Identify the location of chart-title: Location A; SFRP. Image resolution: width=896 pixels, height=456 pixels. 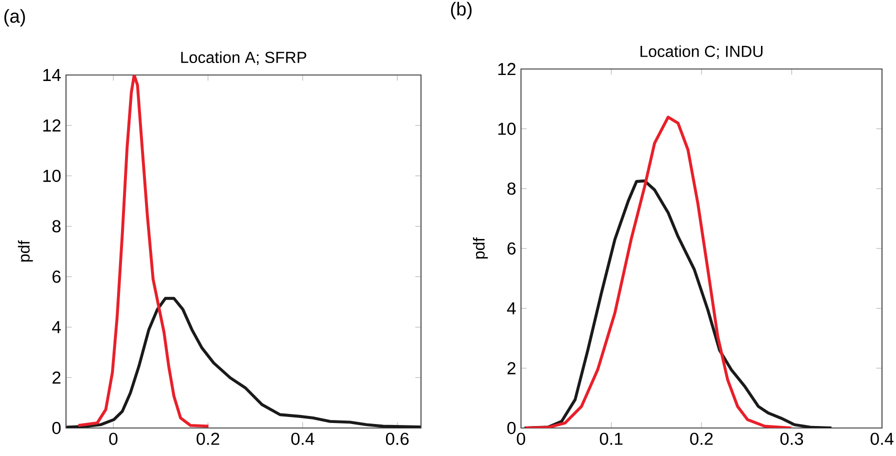
(243, 58).